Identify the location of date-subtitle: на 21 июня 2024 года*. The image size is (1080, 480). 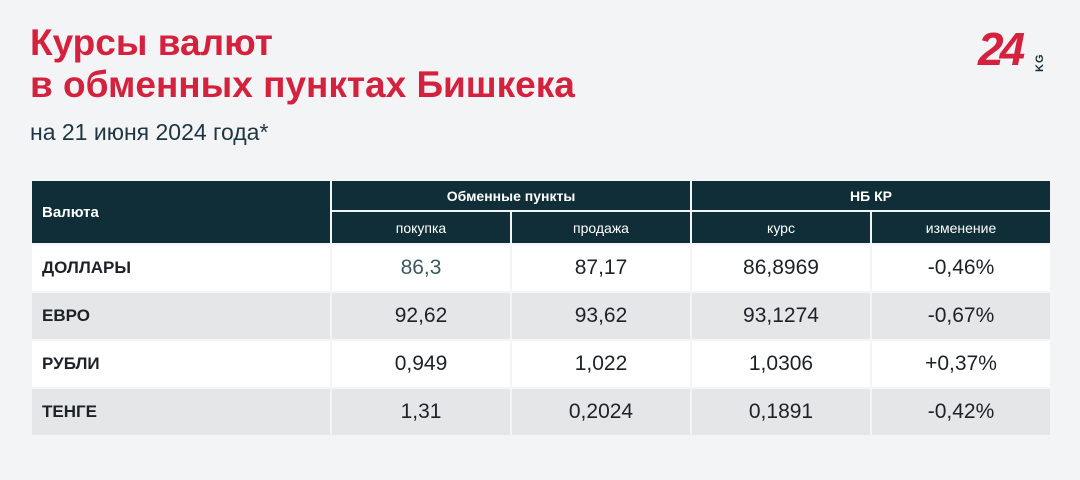
(149, 132).